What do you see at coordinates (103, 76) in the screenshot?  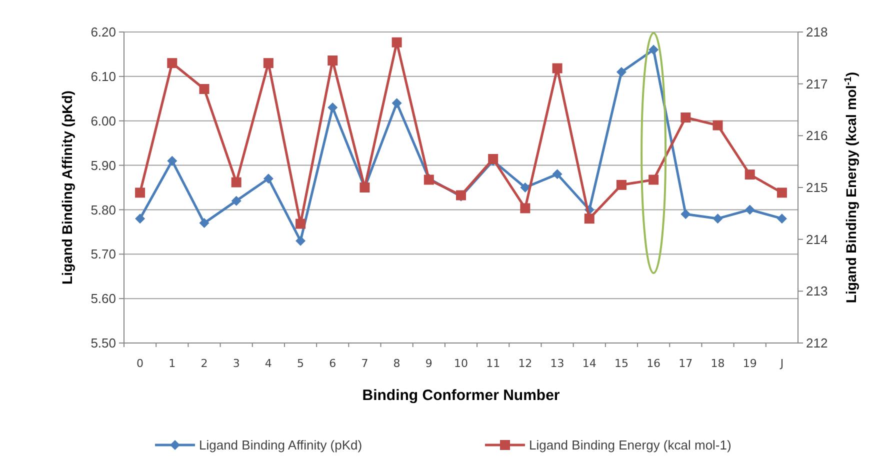 I see `y-tick-label: 6.10` at bounding box center [103, 76].